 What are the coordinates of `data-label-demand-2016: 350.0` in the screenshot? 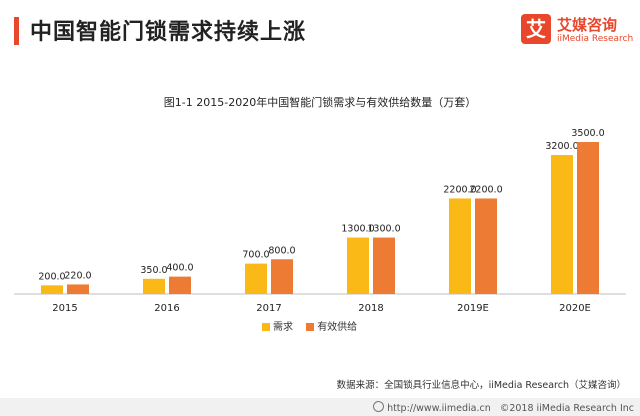 It's located at (153, 270).